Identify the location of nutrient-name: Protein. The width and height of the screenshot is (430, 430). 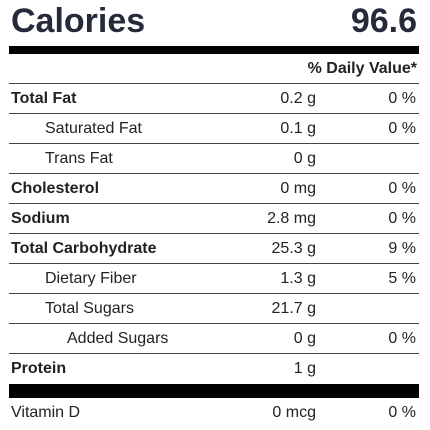
(39, 368).